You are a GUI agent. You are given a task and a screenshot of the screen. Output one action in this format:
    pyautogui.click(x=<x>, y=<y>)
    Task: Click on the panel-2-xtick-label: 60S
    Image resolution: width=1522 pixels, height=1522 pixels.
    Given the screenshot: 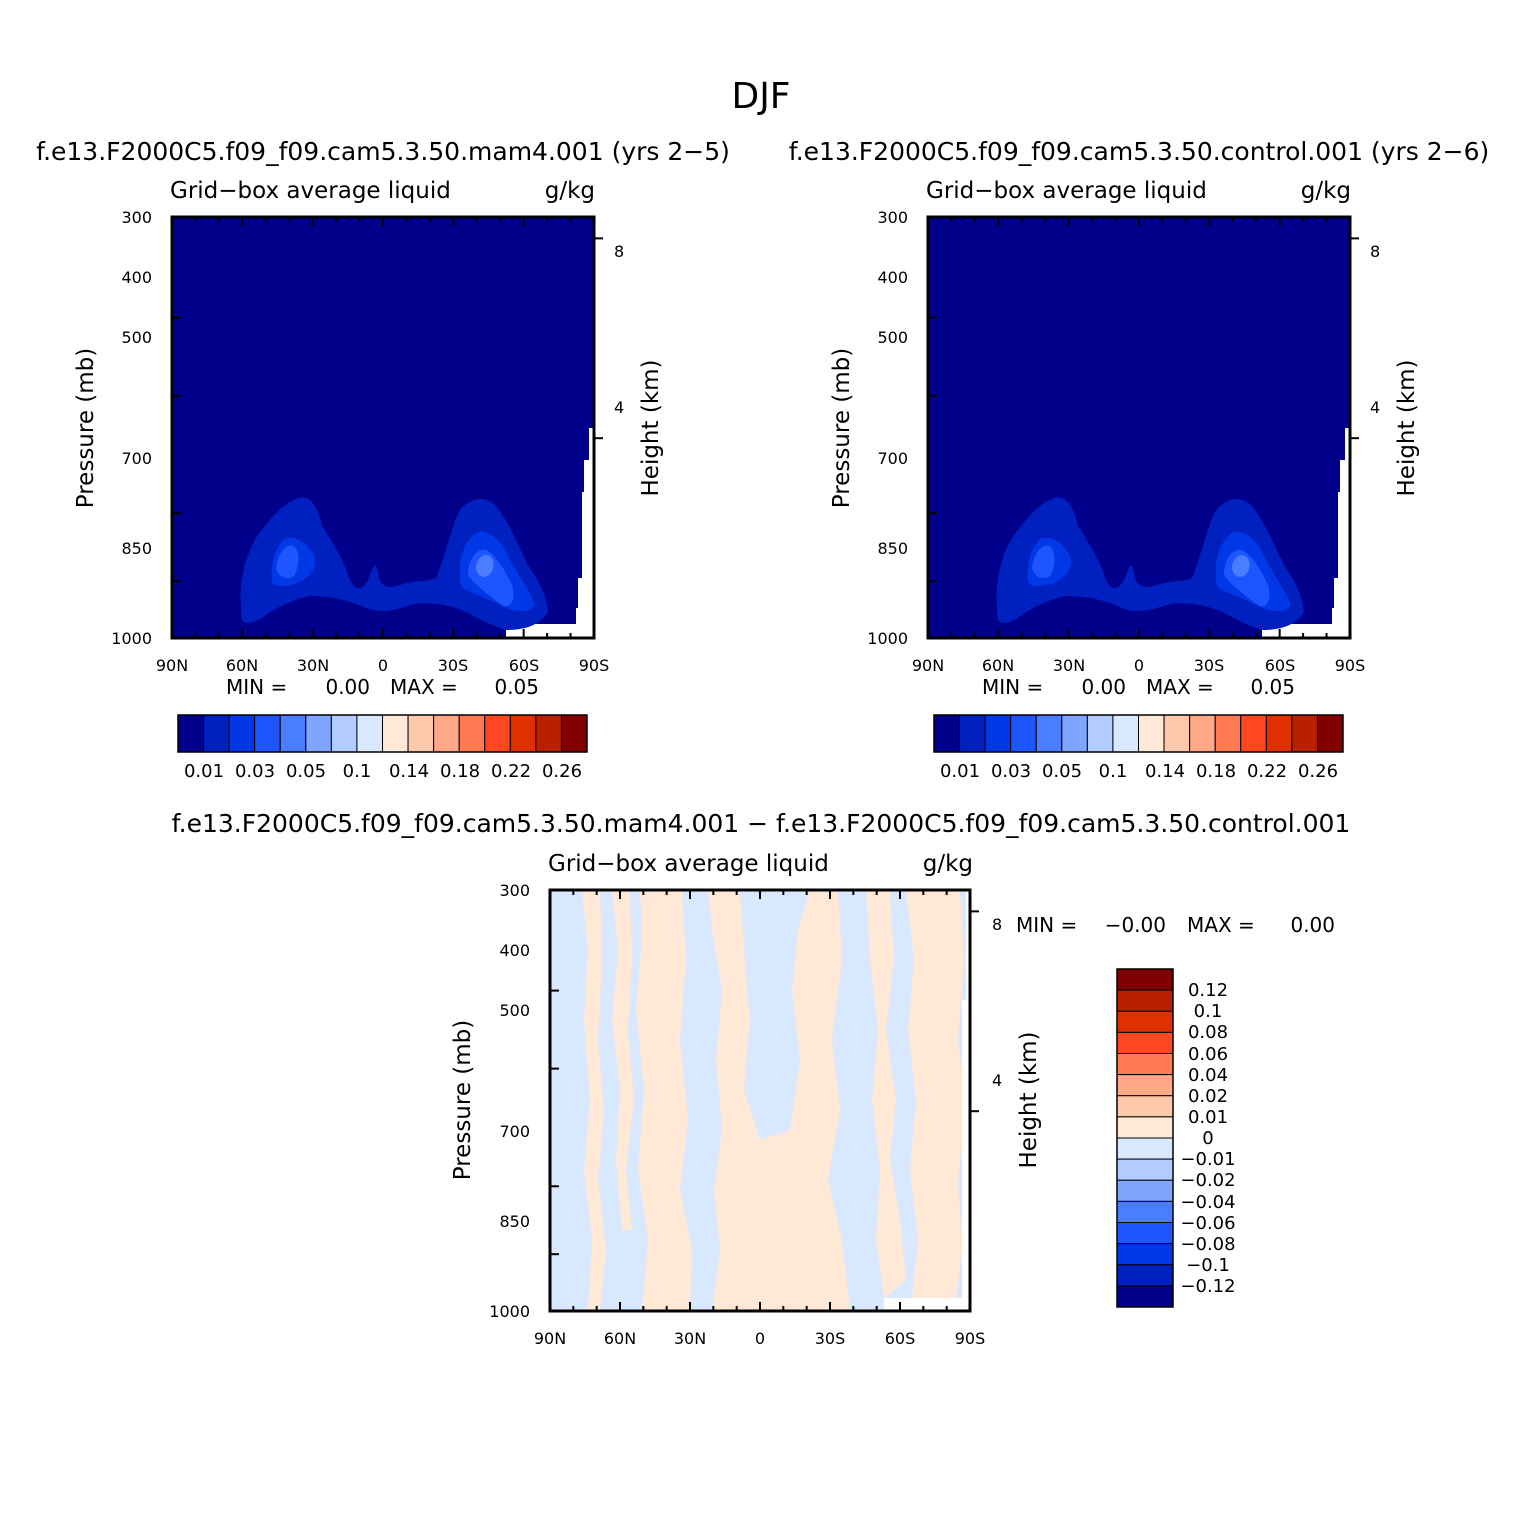 What is the action you would take?
    pyautogui.click(x=1280, y=665)
    